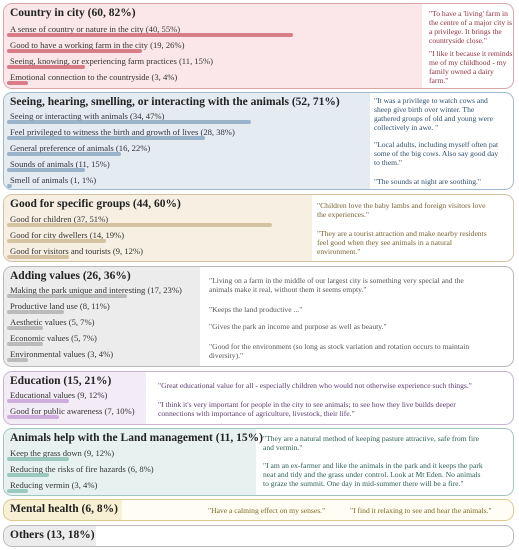 This screenshot has width=519, height=550. What do you see at coordinates (465, 31) in the screenshot?
I see `quote-line: a privilege. It brings the` at bounding box center [465, 31].